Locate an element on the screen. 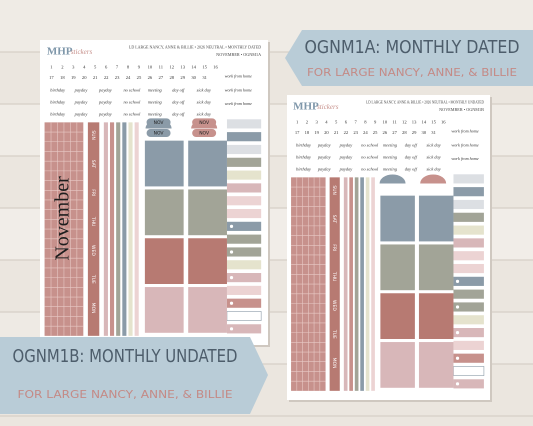 This screenshot has width=533, height=426. weekday-strip is located at coordinates (93, 229).